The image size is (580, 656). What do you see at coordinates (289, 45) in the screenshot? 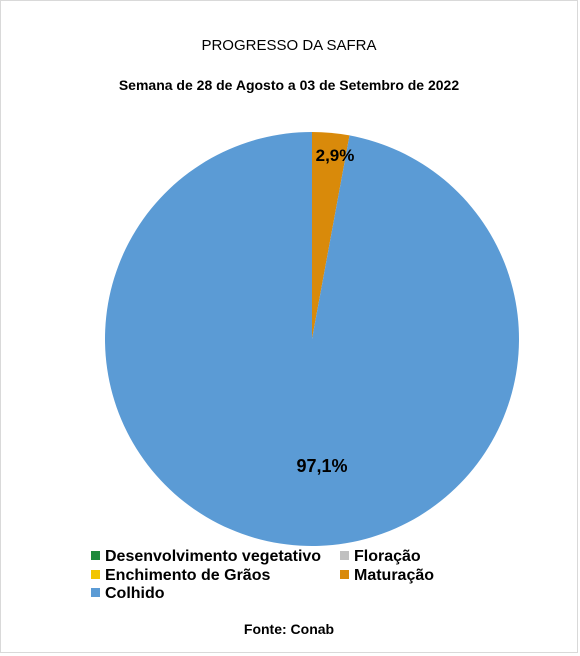
I see `chart-title: PROGRESSO DA SAFRA` at bounding box center [289, 45].